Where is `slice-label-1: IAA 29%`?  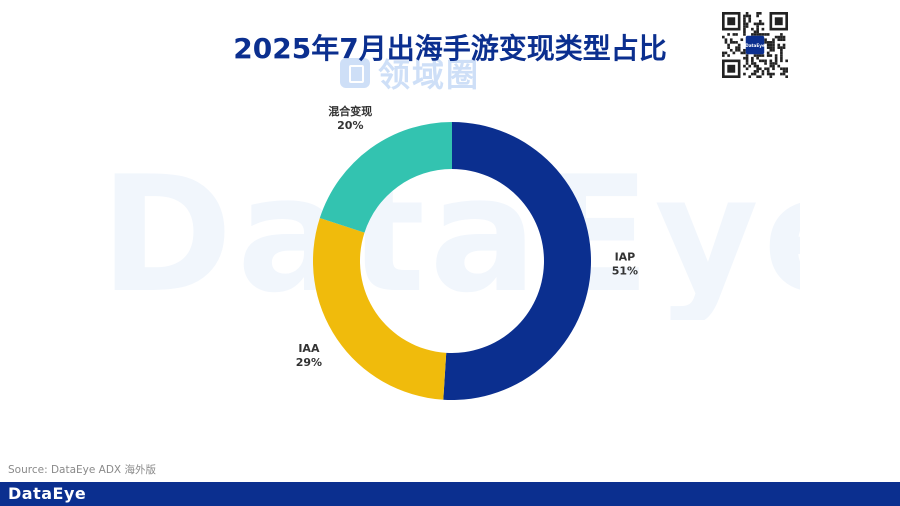
slice-label-1: IAA 29% is located at coordinates (309, 355).